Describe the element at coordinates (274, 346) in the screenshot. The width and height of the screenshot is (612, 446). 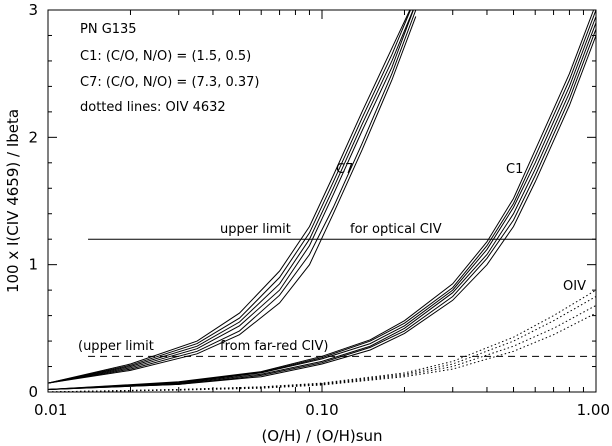
I see `farred-upper-limit-label-b: from far-red CIV)` at that location.